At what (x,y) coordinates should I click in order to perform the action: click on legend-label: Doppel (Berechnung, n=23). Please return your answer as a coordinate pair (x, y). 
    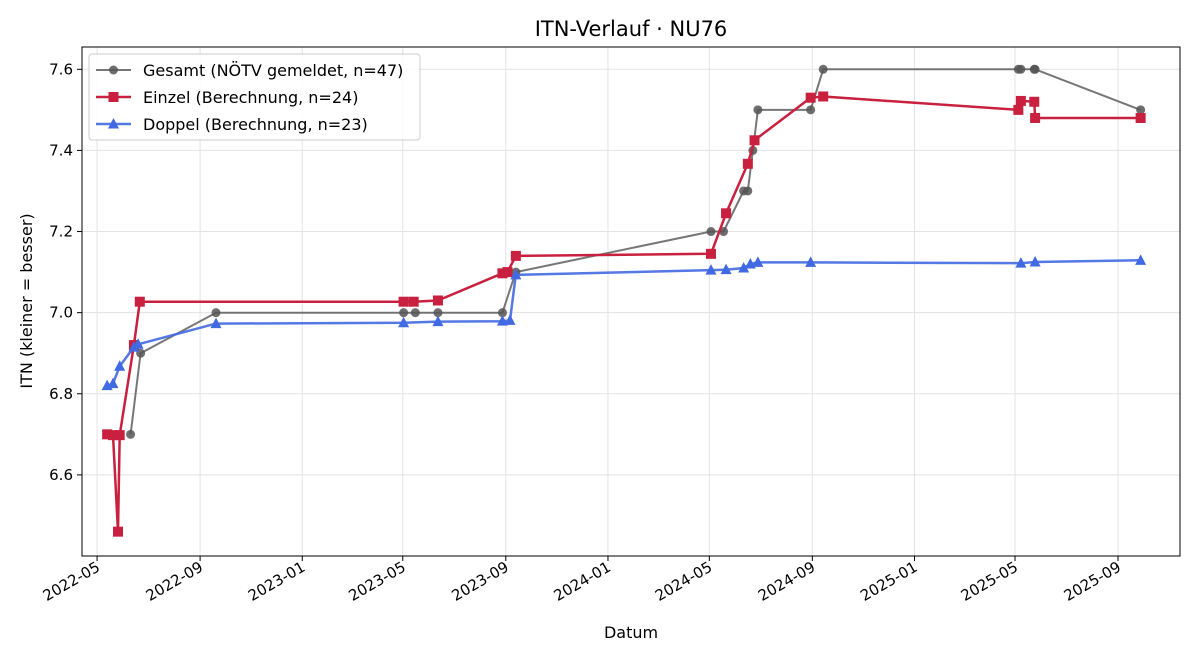
    Looking at the image, I should click on (255, 124).